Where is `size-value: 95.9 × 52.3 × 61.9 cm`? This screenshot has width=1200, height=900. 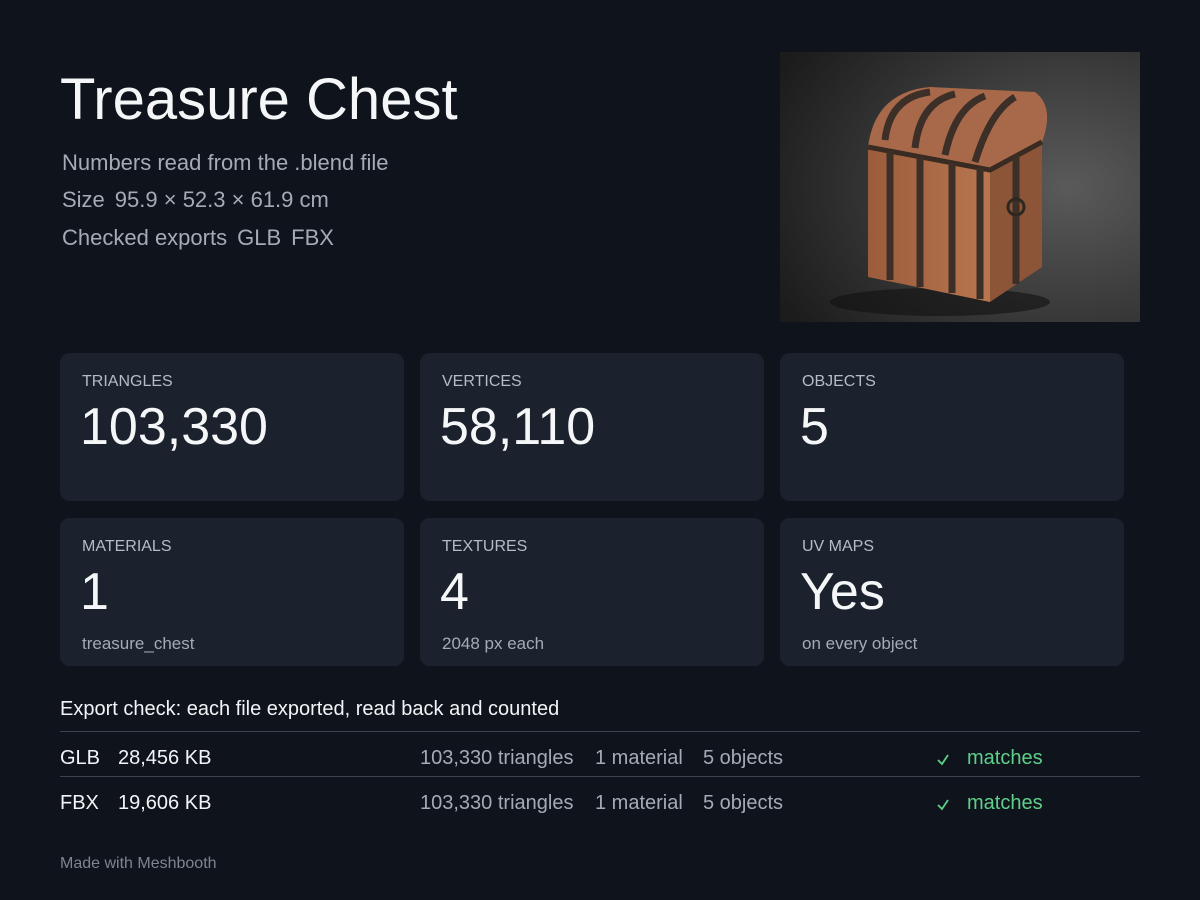 size-value: 95.9 × 52.3 × 61.9 cm is located at coordinates (221, 199).